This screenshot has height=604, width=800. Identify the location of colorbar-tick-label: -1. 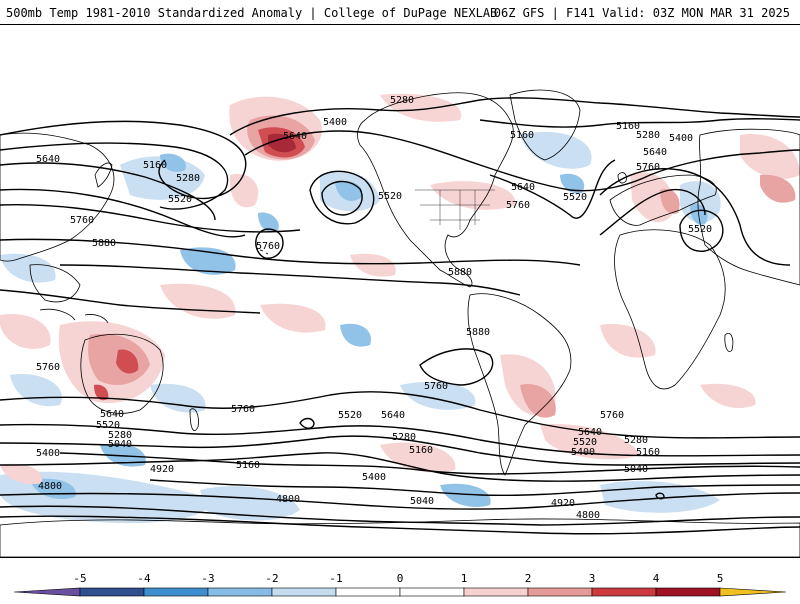
(335, 578).